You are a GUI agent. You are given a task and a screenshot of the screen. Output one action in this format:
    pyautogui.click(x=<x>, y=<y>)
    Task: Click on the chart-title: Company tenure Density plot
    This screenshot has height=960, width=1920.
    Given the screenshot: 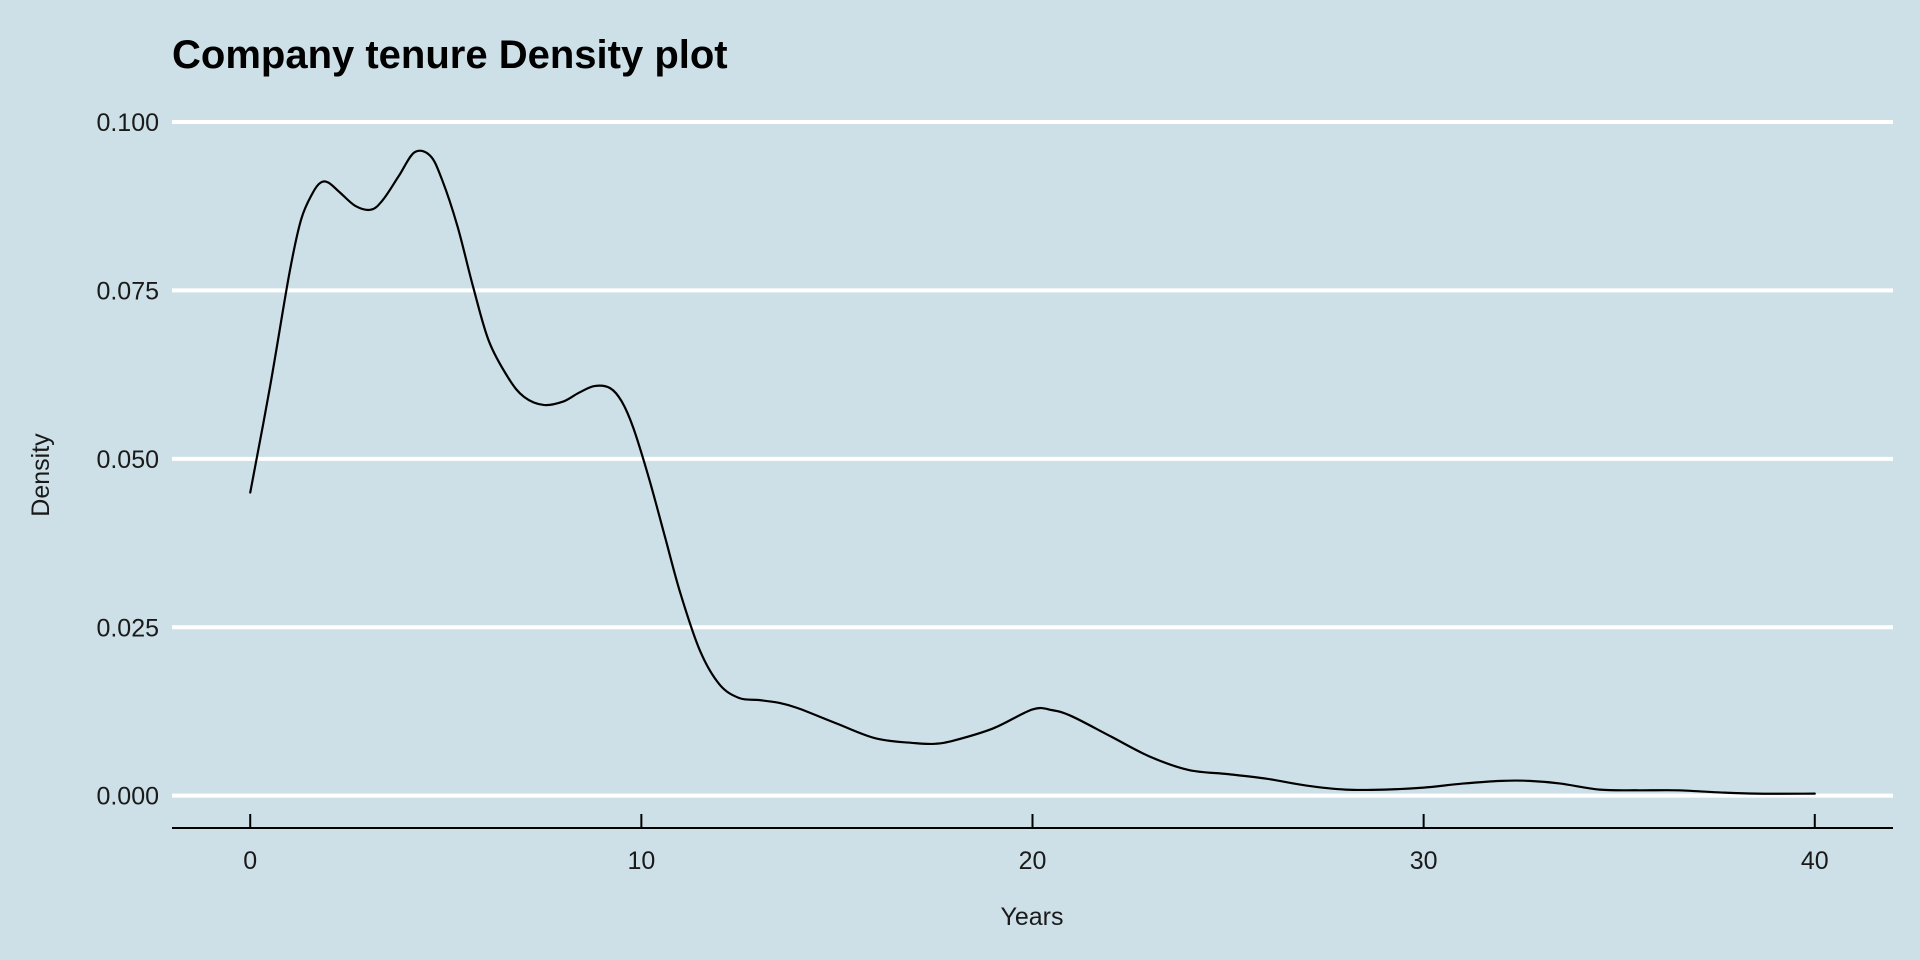 What is the action you would take?
    pyautogui.click(x=450, y=55)
    